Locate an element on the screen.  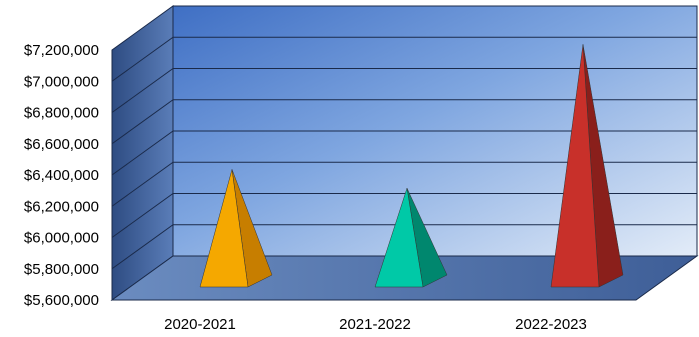
x-axis-labels: 2020-2021 2021-2022 2022-2023 is located at coordinates (375, 324).